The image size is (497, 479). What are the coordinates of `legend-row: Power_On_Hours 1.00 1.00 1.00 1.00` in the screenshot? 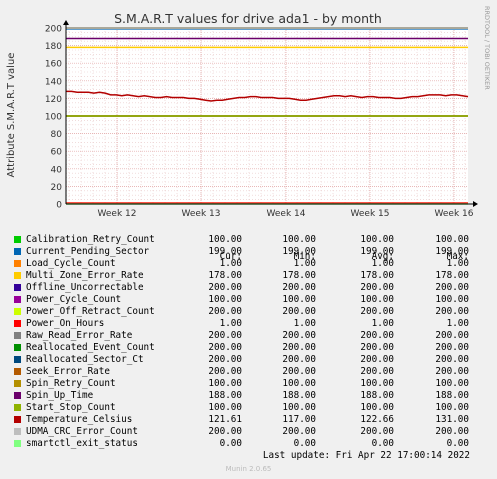 It's located at (248, 324).